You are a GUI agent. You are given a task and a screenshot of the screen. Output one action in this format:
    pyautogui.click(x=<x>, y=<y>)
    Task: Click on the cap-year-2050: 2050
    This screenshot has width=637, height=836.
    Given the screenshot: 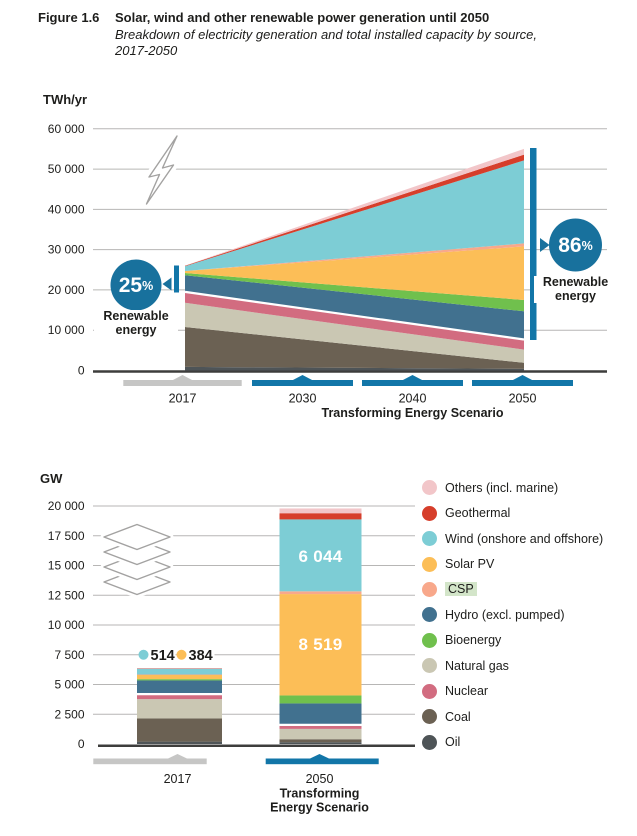 What is the action you would take?
    pyautogui.click(x=320, y=779)
    